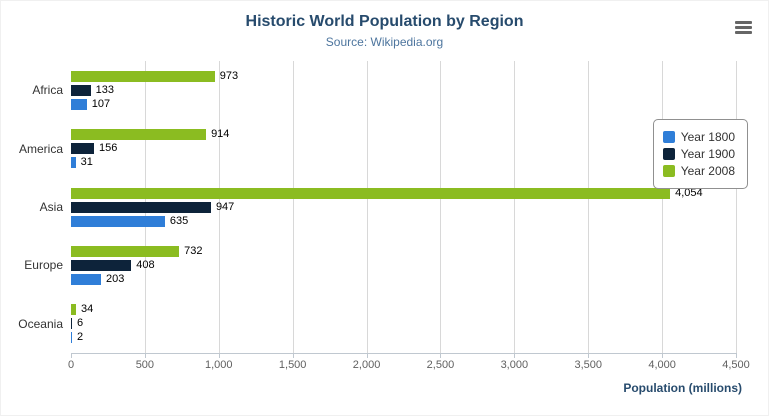 This screenshot has height=416, width=769. I want to click on x-tick-label: 3,500, so click(588, 365).